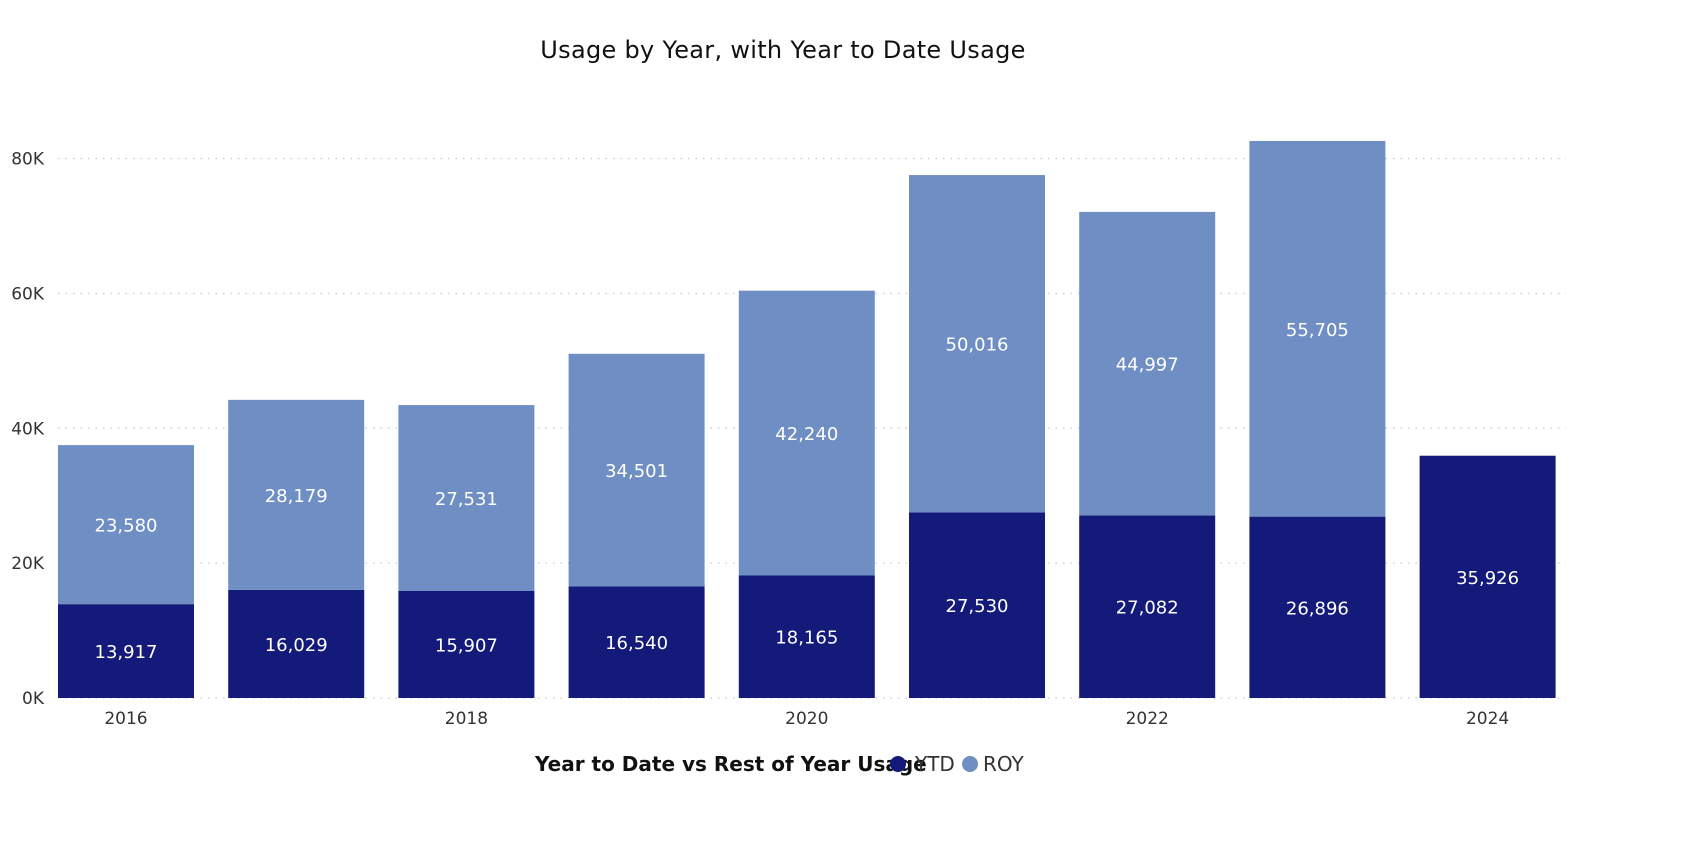 The height and width of the screenshot is (850, 1686). I want to click on data-label-ytd-2023: 26,896, so click(1317, 608).